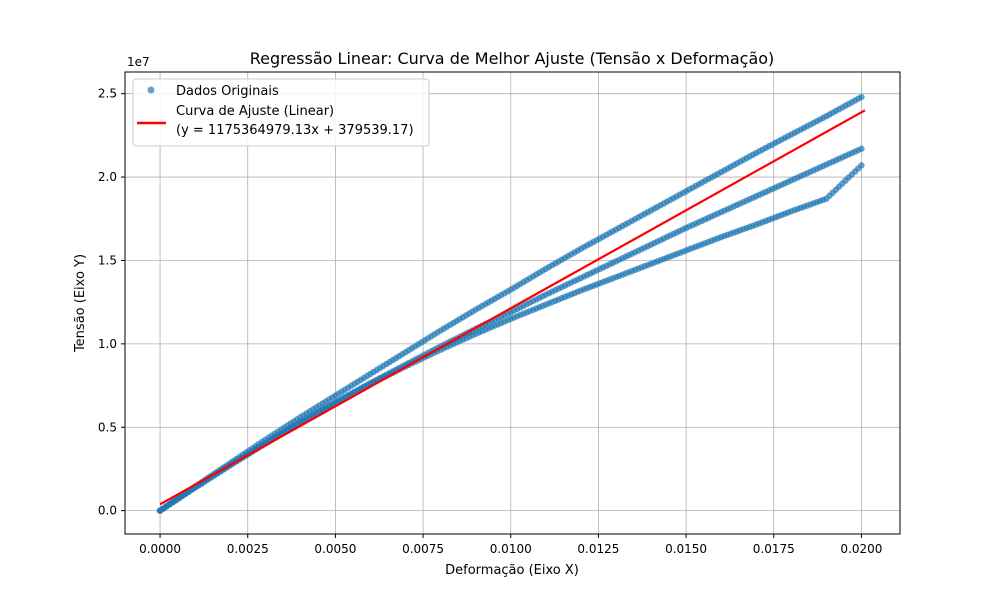 This screenshot has height=600, width=1000. Describe the element at coordinates (138, 62) in the screenshot. I see `y-offset-label: 1e7` at that location.